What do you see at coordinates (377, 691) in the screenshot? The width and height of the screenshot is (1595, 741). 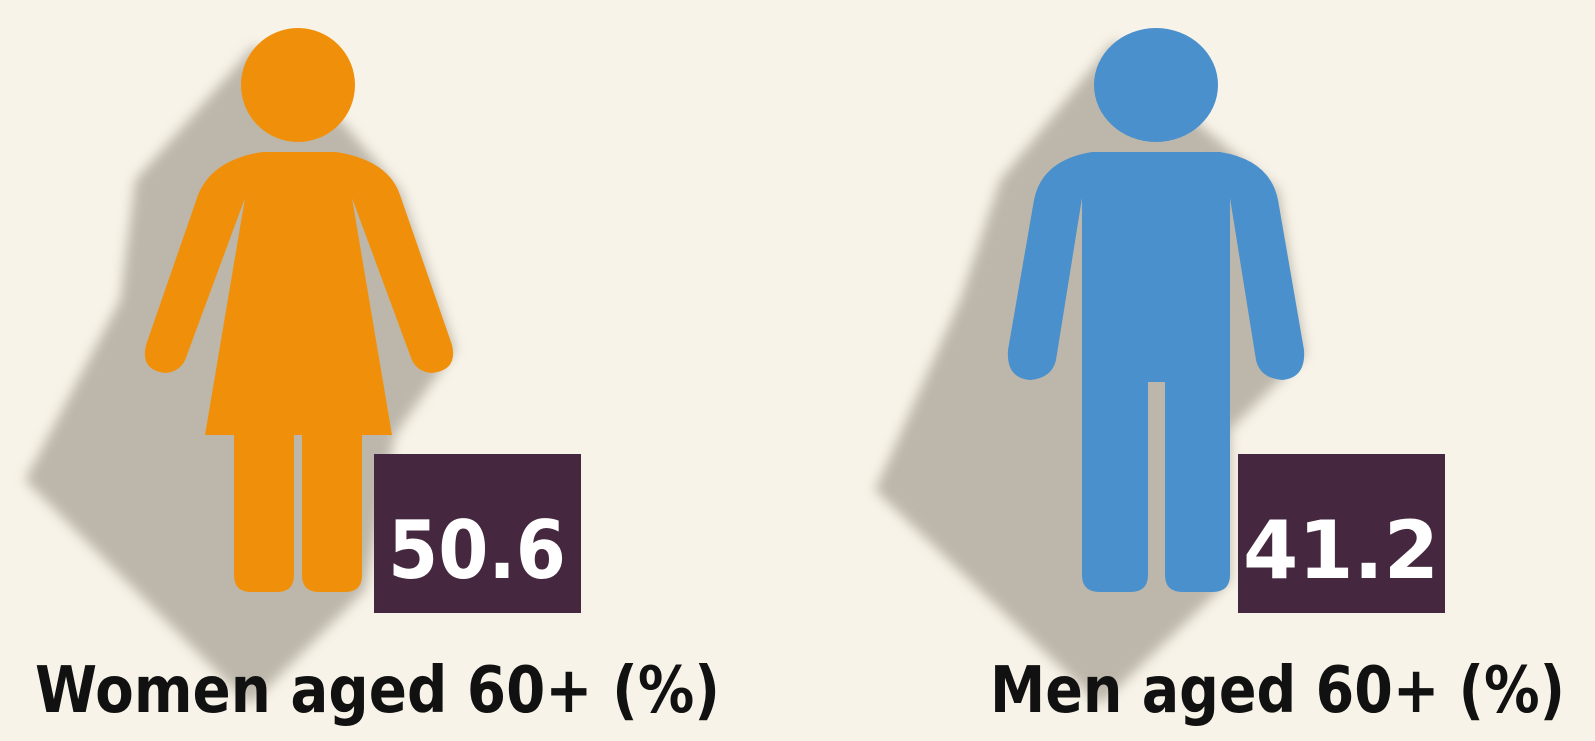 I see `label: Women aged 60+ (%)` at bounding box center [377, 691].